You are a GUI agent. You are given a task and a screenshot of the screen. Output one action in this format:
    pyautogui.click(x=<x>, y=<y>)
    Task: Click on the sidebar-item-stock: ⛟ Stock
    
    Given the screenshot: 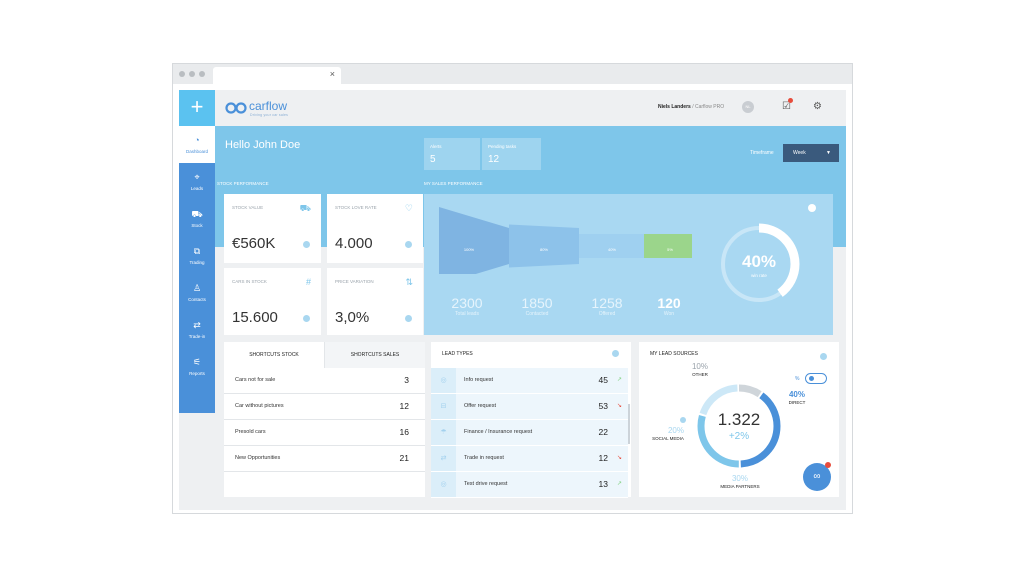 What is the action you would take?
    pyautogui.click(x=197, y=218)
    